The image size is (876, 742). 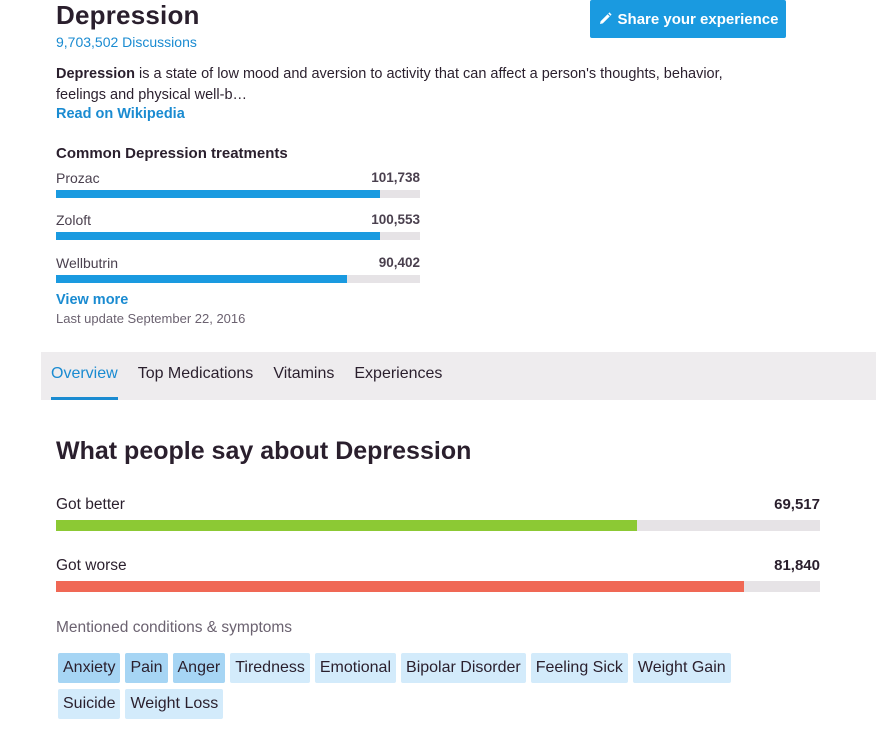 What do you see at coordinates (126, 42) in the screenshot?
I see `discussions-count: 9,703,502 Discussions` at bounding box center [126, 42].